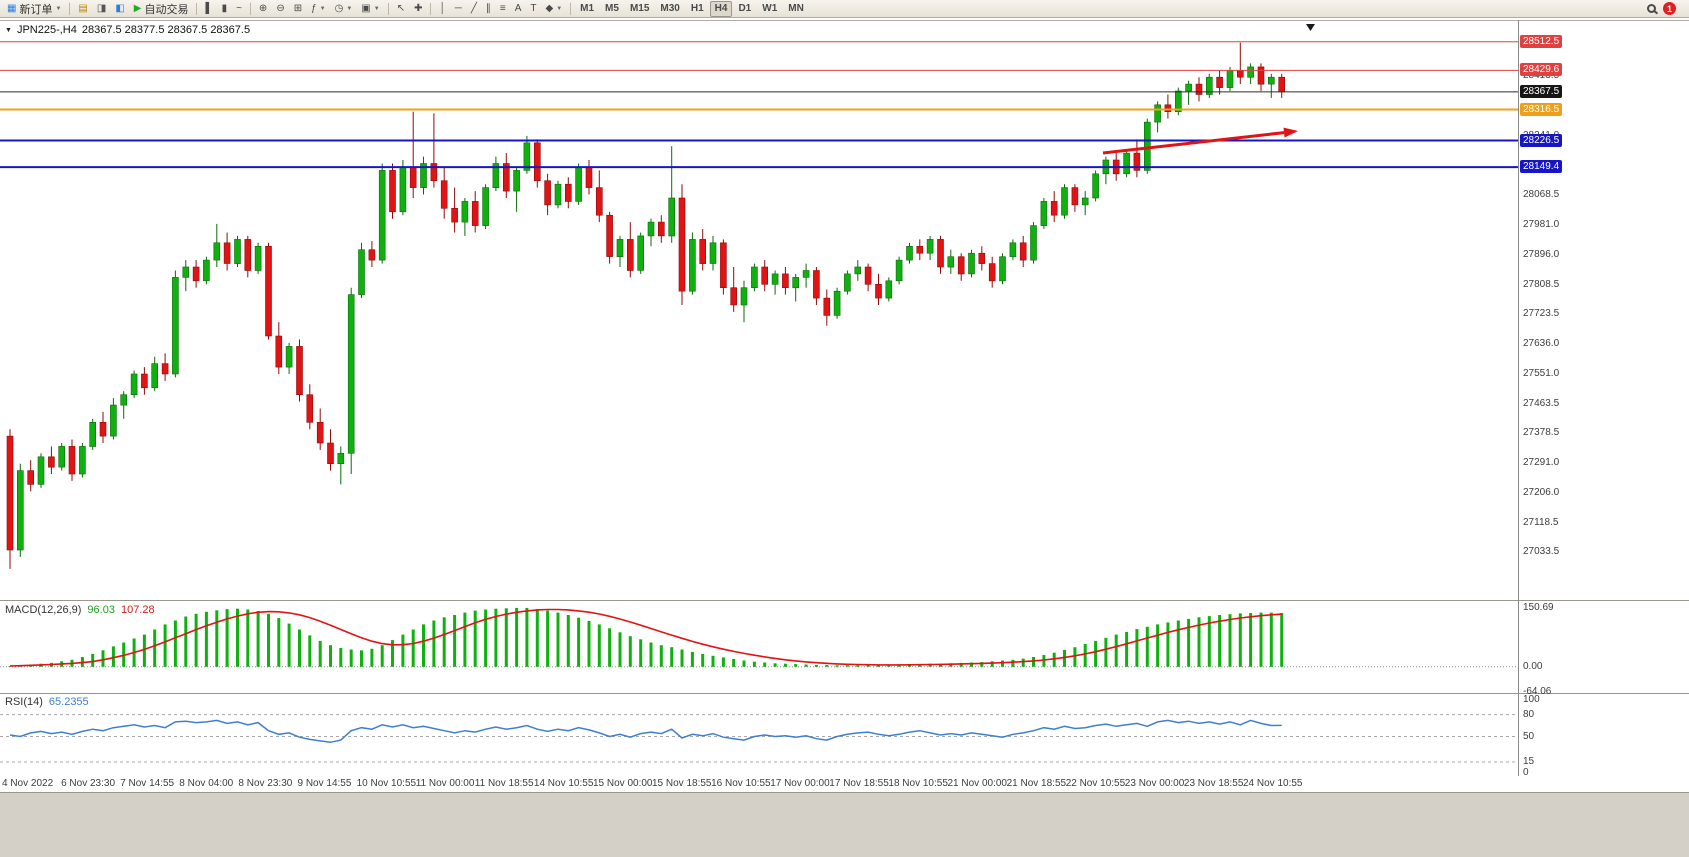 Image resolution: width=1689 pixels, height=857 pixels. I want to click on tf-mn-button-label: MN, so click(796, 8).